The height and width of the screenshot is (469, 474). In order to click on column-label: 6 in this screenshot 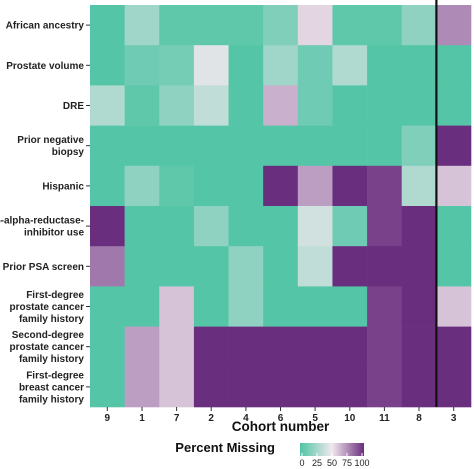, I will do `click(281, 418)`.